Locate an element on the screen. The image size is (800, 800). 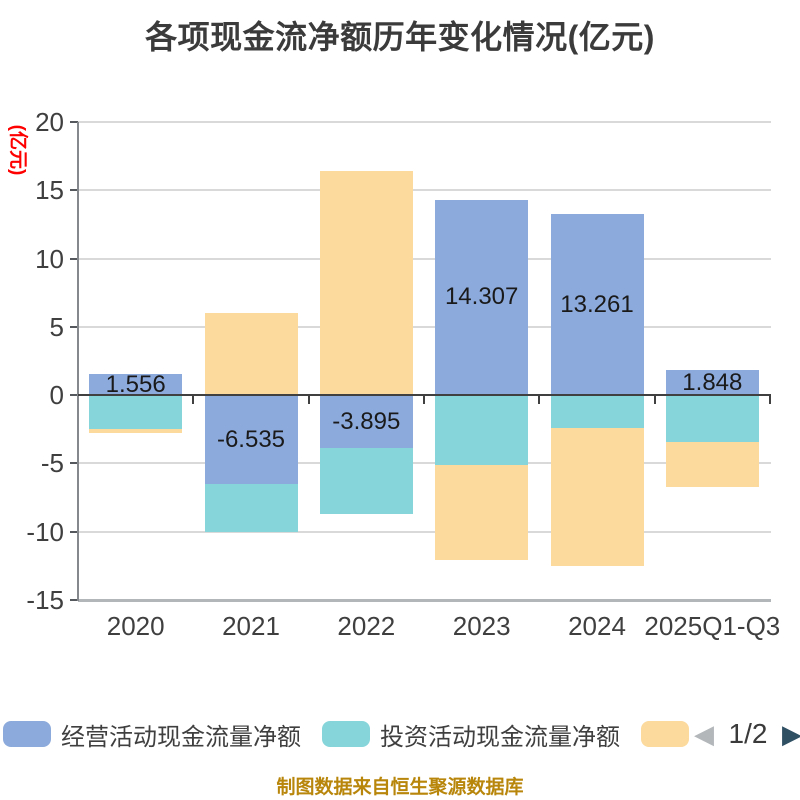
y-axis-tick--15 is located at coordinates (74, 600).